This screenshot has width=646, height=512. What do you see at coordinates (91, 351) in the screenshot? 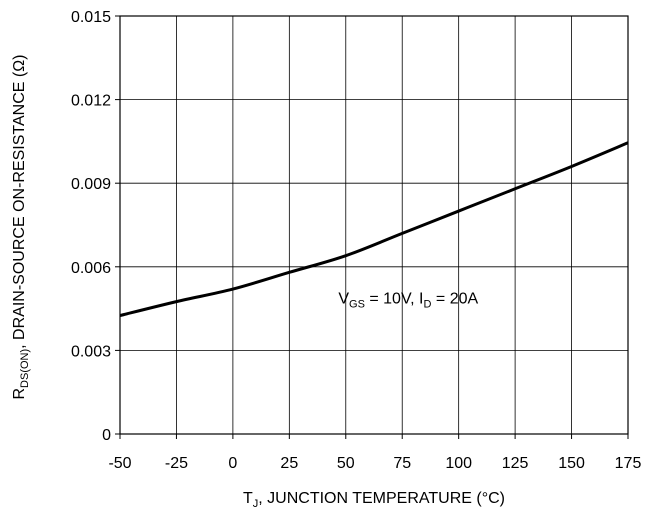
I see `y-tick-label: 0.003` at bounding box center [91, 351].